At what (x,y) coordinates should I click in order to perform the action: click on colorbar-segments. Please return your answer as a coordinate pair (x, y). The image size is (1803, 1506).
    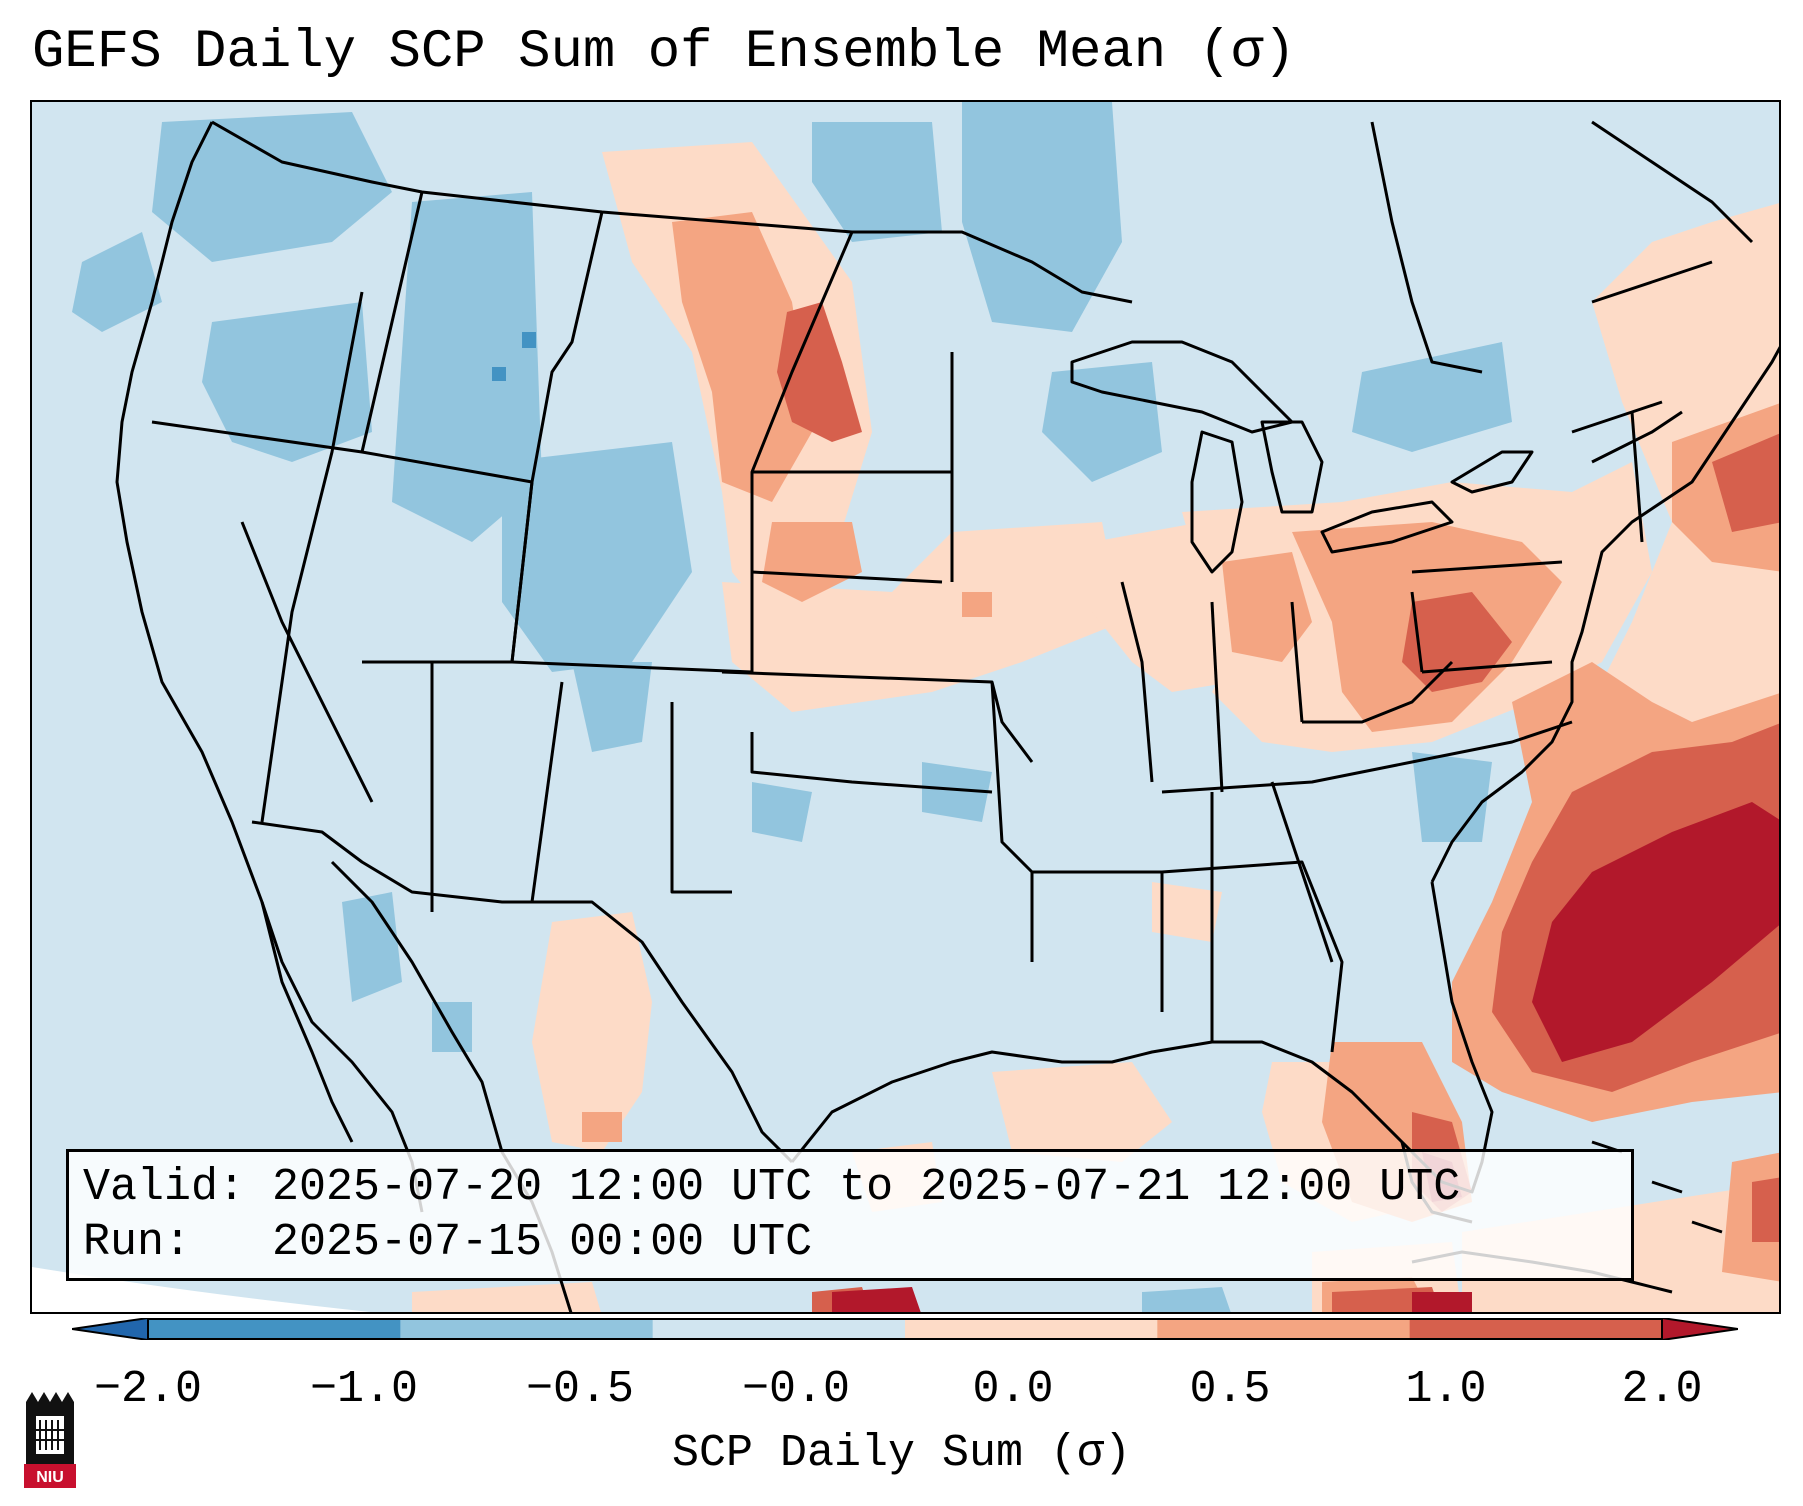
    Looking at the image, I should click on (905, 1329).